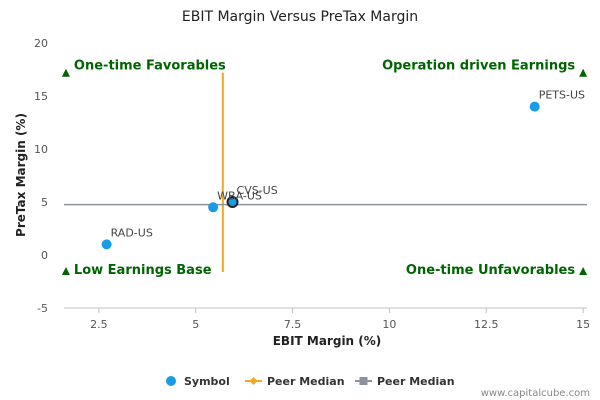 The image size is (600, 400). I want to click on chart-title: EBIT Margin Versus PreTax Margin, so click(300, 17).